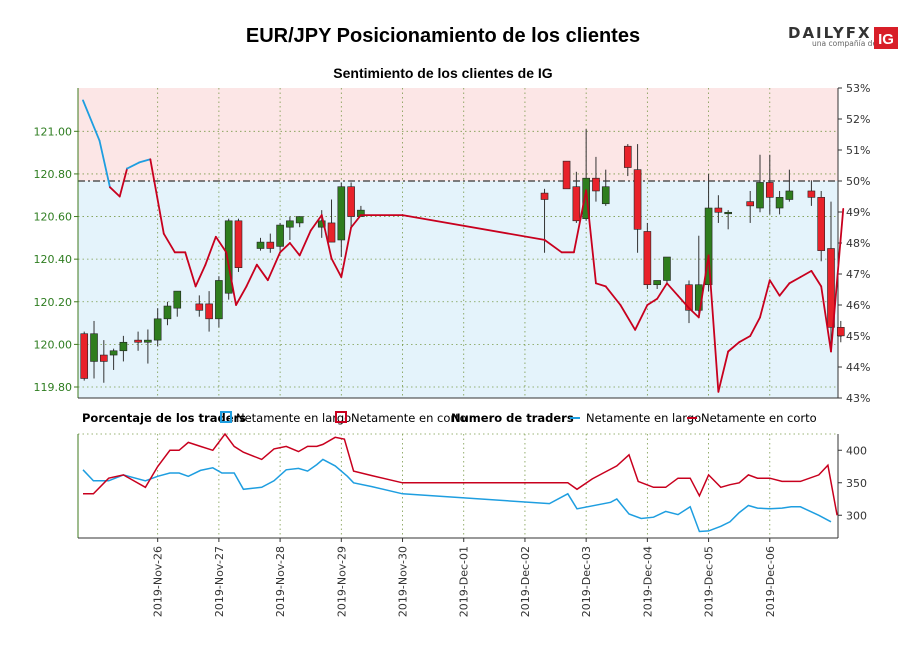  Describe the element at coordinates (53, 387) in the screenshot. I see `price-tick-label: 119.80` at that location.